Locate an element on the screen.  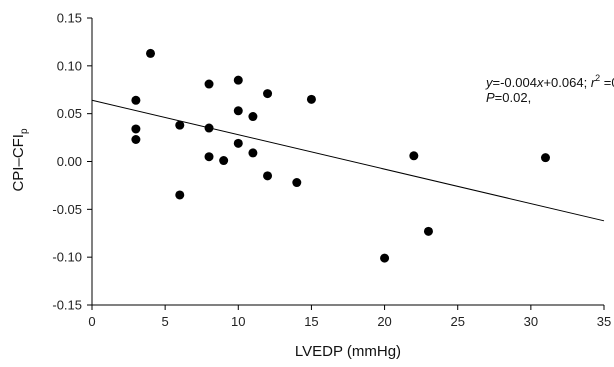
y-axis-title-main: CPI–CFI is located at coordinates (18, 163).